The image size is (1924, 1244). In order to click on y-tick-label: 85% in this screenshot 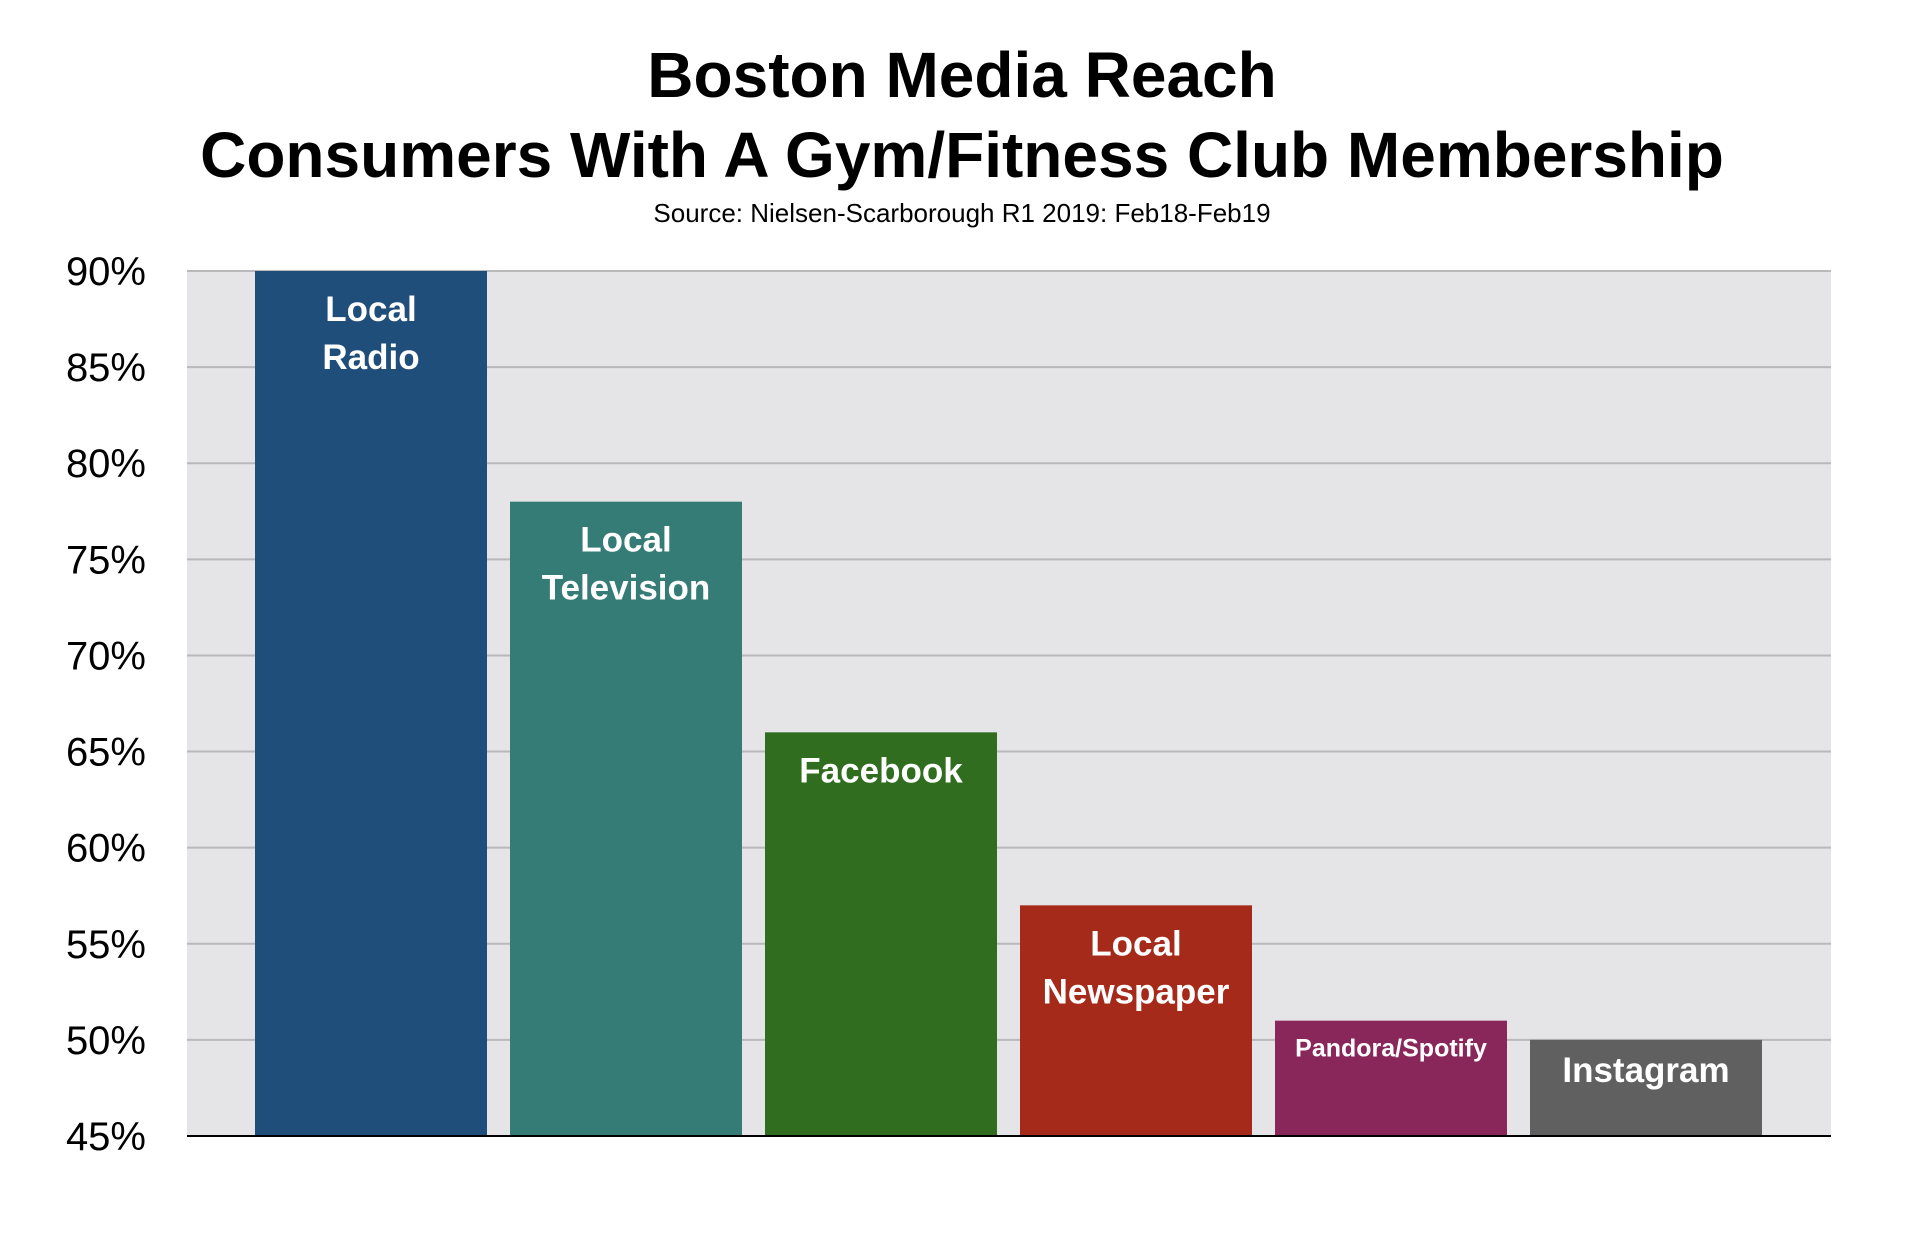, I will do `click(106, 368)`.